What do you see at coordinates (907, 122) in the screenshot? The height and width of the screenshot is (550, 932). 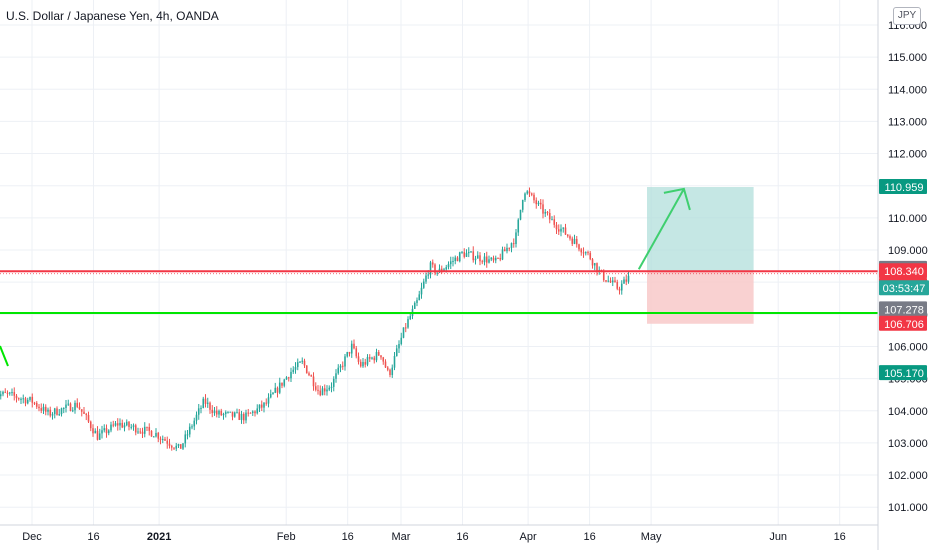 I see `y-tick-label: 113.000` at bounding box center [907, 122].